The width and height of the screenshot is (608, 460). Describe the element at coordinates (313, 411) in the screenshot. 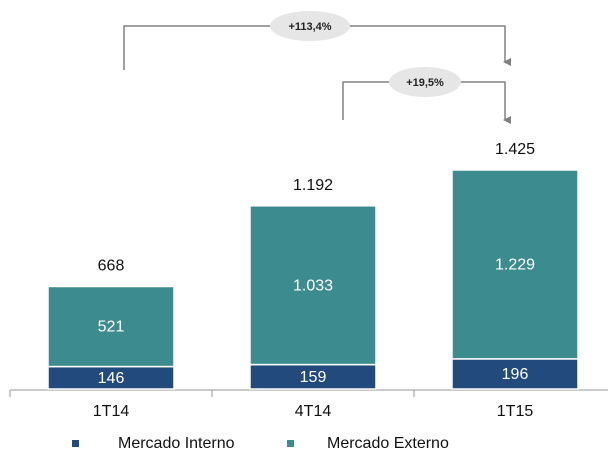

I see `x-tick-label: 4T14` at that location.